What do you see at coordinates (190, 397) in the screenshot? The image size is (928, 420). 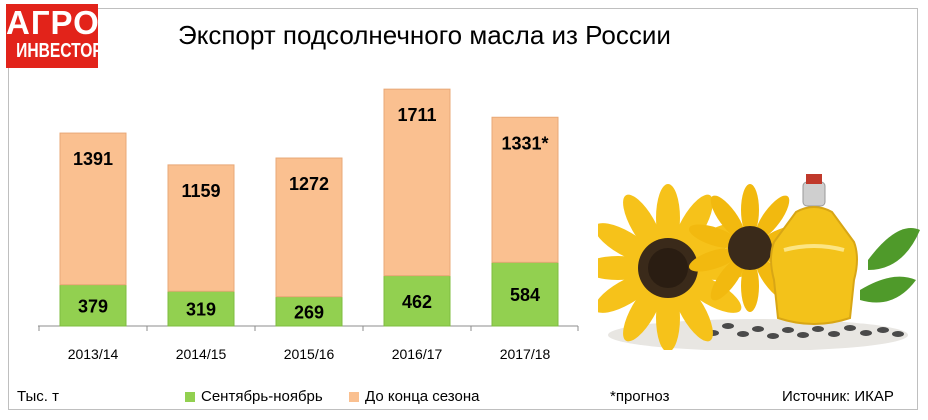 I see `legend-swatch-bottom` at bounding box center [190, 397].